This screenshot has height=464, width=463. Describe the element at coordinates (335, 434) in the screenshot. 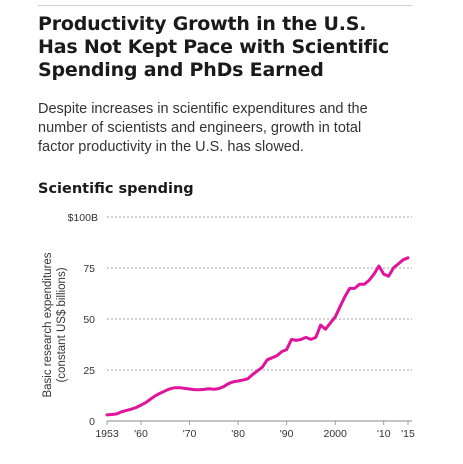

I see `x-tick-label: 2000` at that location.